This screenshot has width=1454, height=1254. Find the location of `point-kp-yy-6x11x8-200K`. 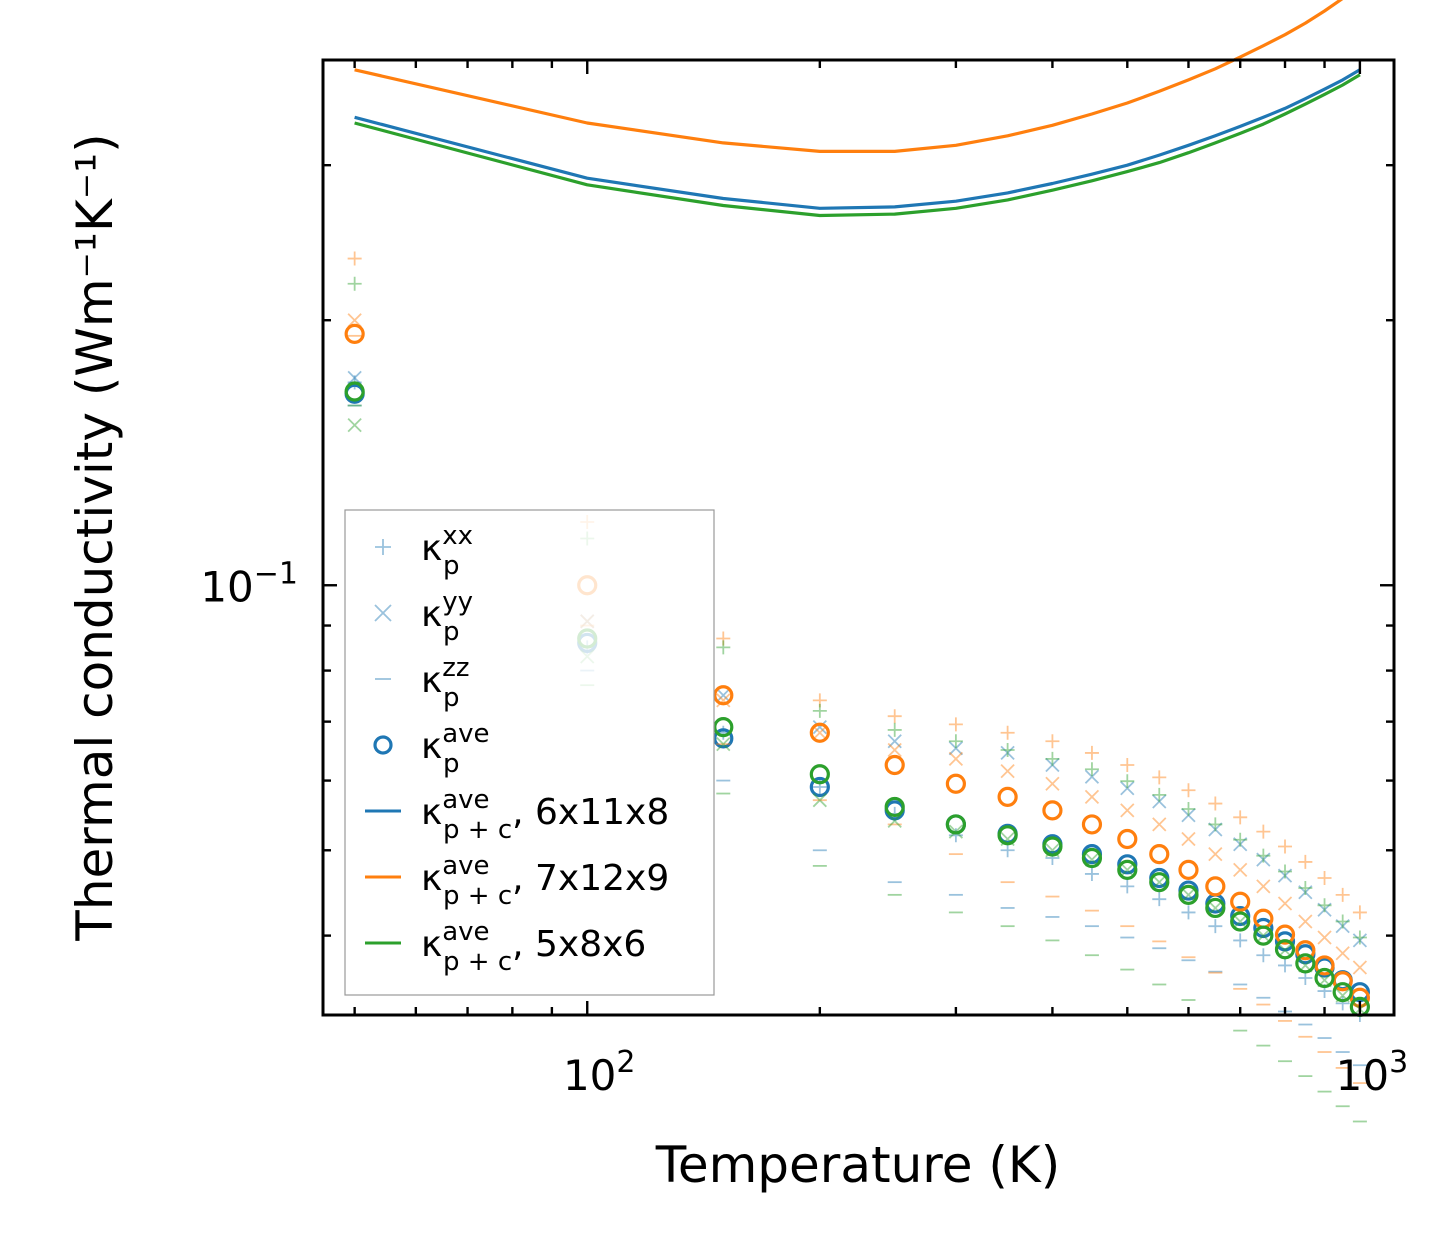

point-kp-yy-6x11x8-200K is located at coordinates (819, 727).